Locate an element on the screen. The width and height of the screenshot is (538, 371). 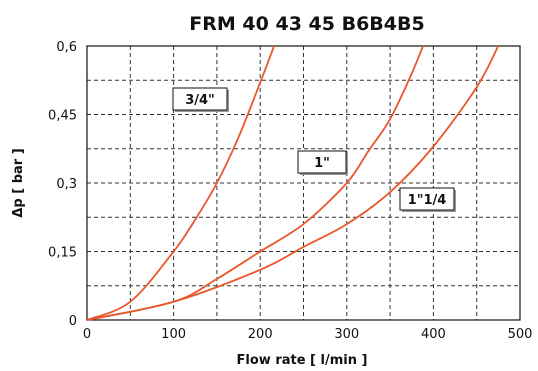
y-tick-label: 0,15 is located at coordinates (62, 253).